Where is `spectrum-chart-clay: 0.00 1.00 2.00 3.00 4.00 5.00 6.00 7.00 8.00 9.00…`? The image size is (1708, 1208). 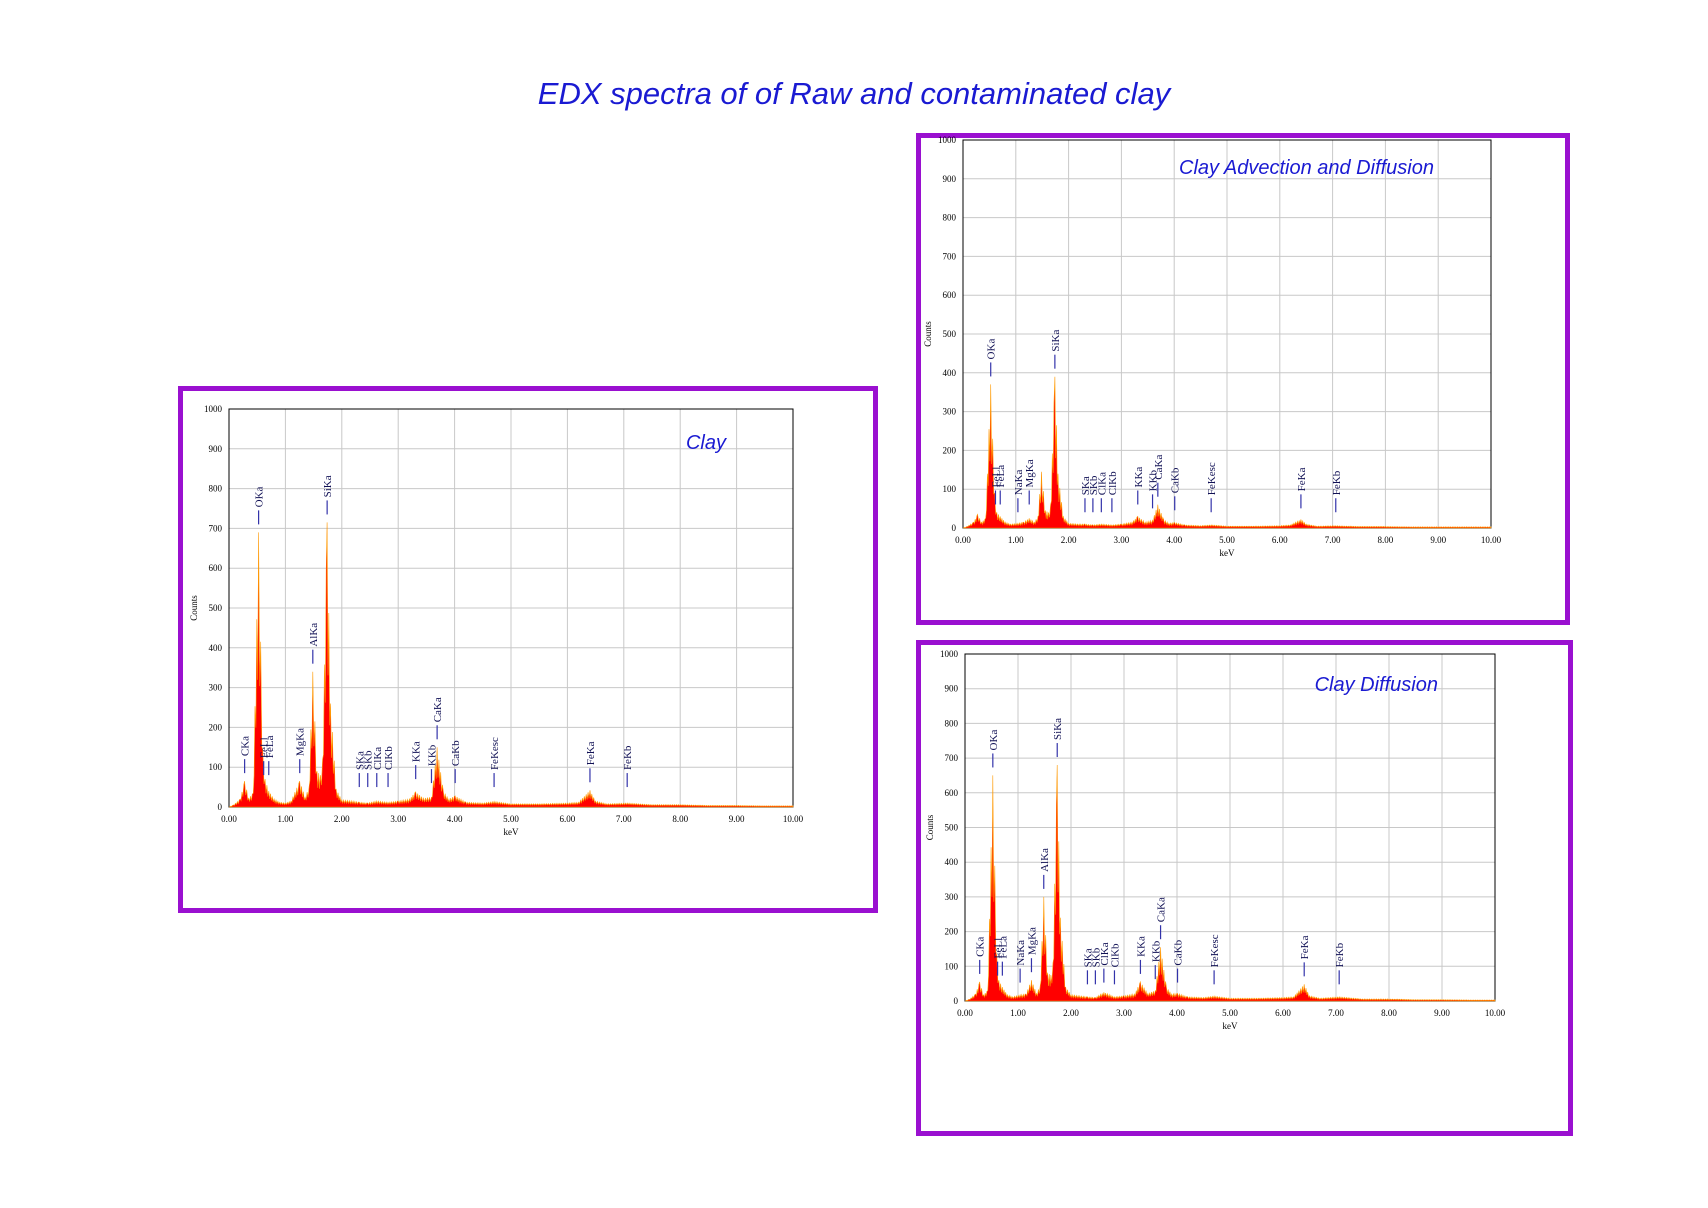
spectrum-chart-clay: 0.00 1.00 2.00 3.00 4.00 5.00 6.00 7.00 8.00 9.00… is located at coordinates (496, 620).